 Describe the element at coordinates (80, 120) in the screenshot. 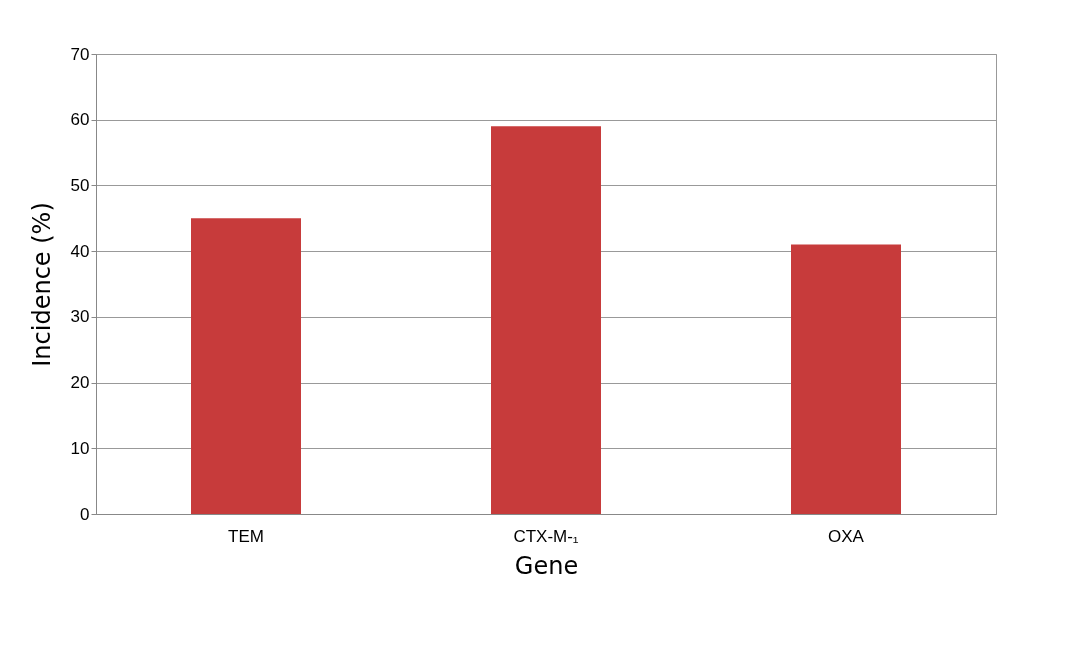

I see `y-tick-label: 60` at that location.